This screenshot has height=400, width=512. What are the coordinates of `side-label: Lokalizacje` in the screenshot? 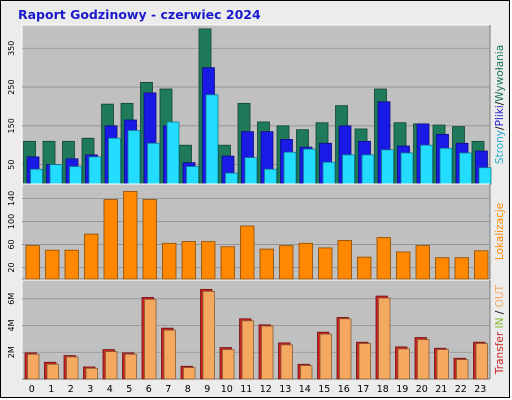 It's located at (500, 231).